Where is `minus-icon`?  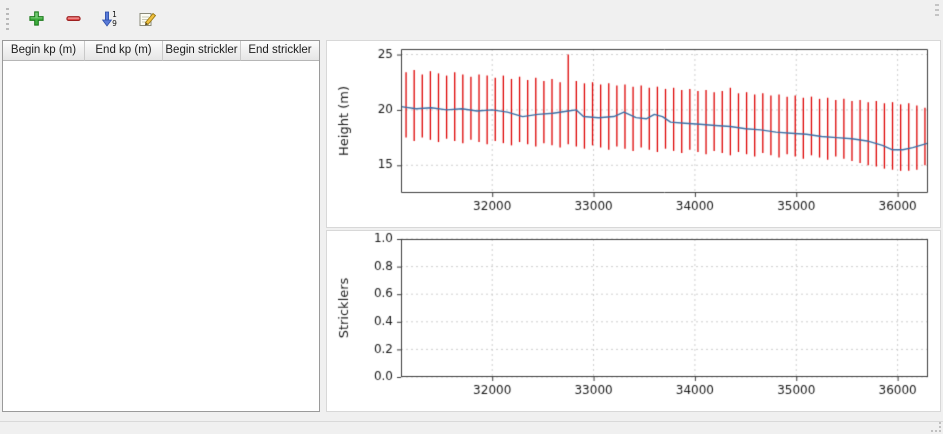 minus-icon is located at coordinates (73, 19).